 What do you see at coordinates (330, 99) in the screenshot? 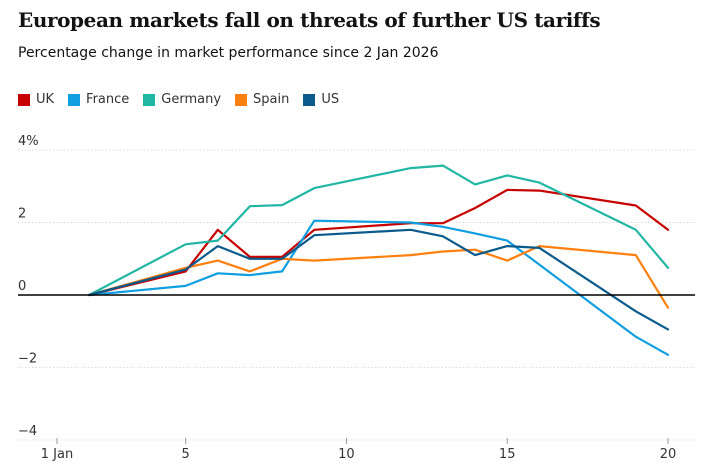
I see `legend-label: US` at bounding box center [330, 99].